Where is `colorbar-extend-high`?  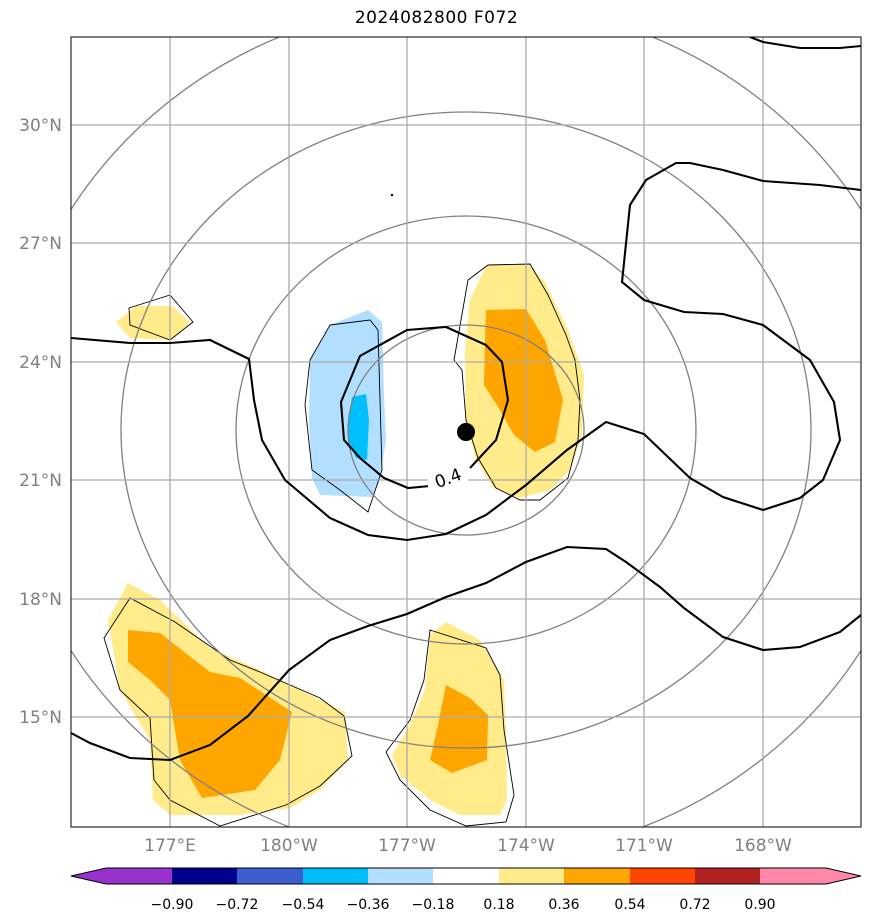 colorbar-extend-high is located at coordinates (843, 876).